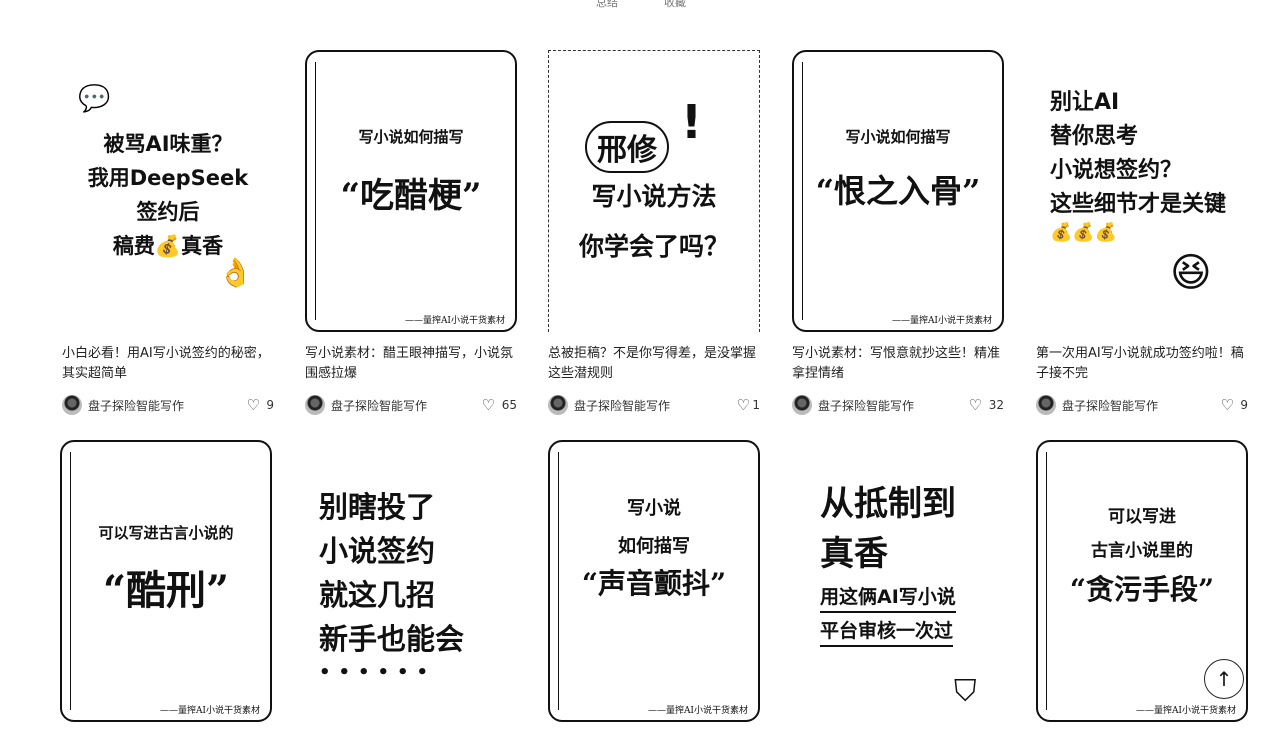  Describe the element at coordinates (607, 4) in the screenshot. I see `top-item: 总结` at that location.